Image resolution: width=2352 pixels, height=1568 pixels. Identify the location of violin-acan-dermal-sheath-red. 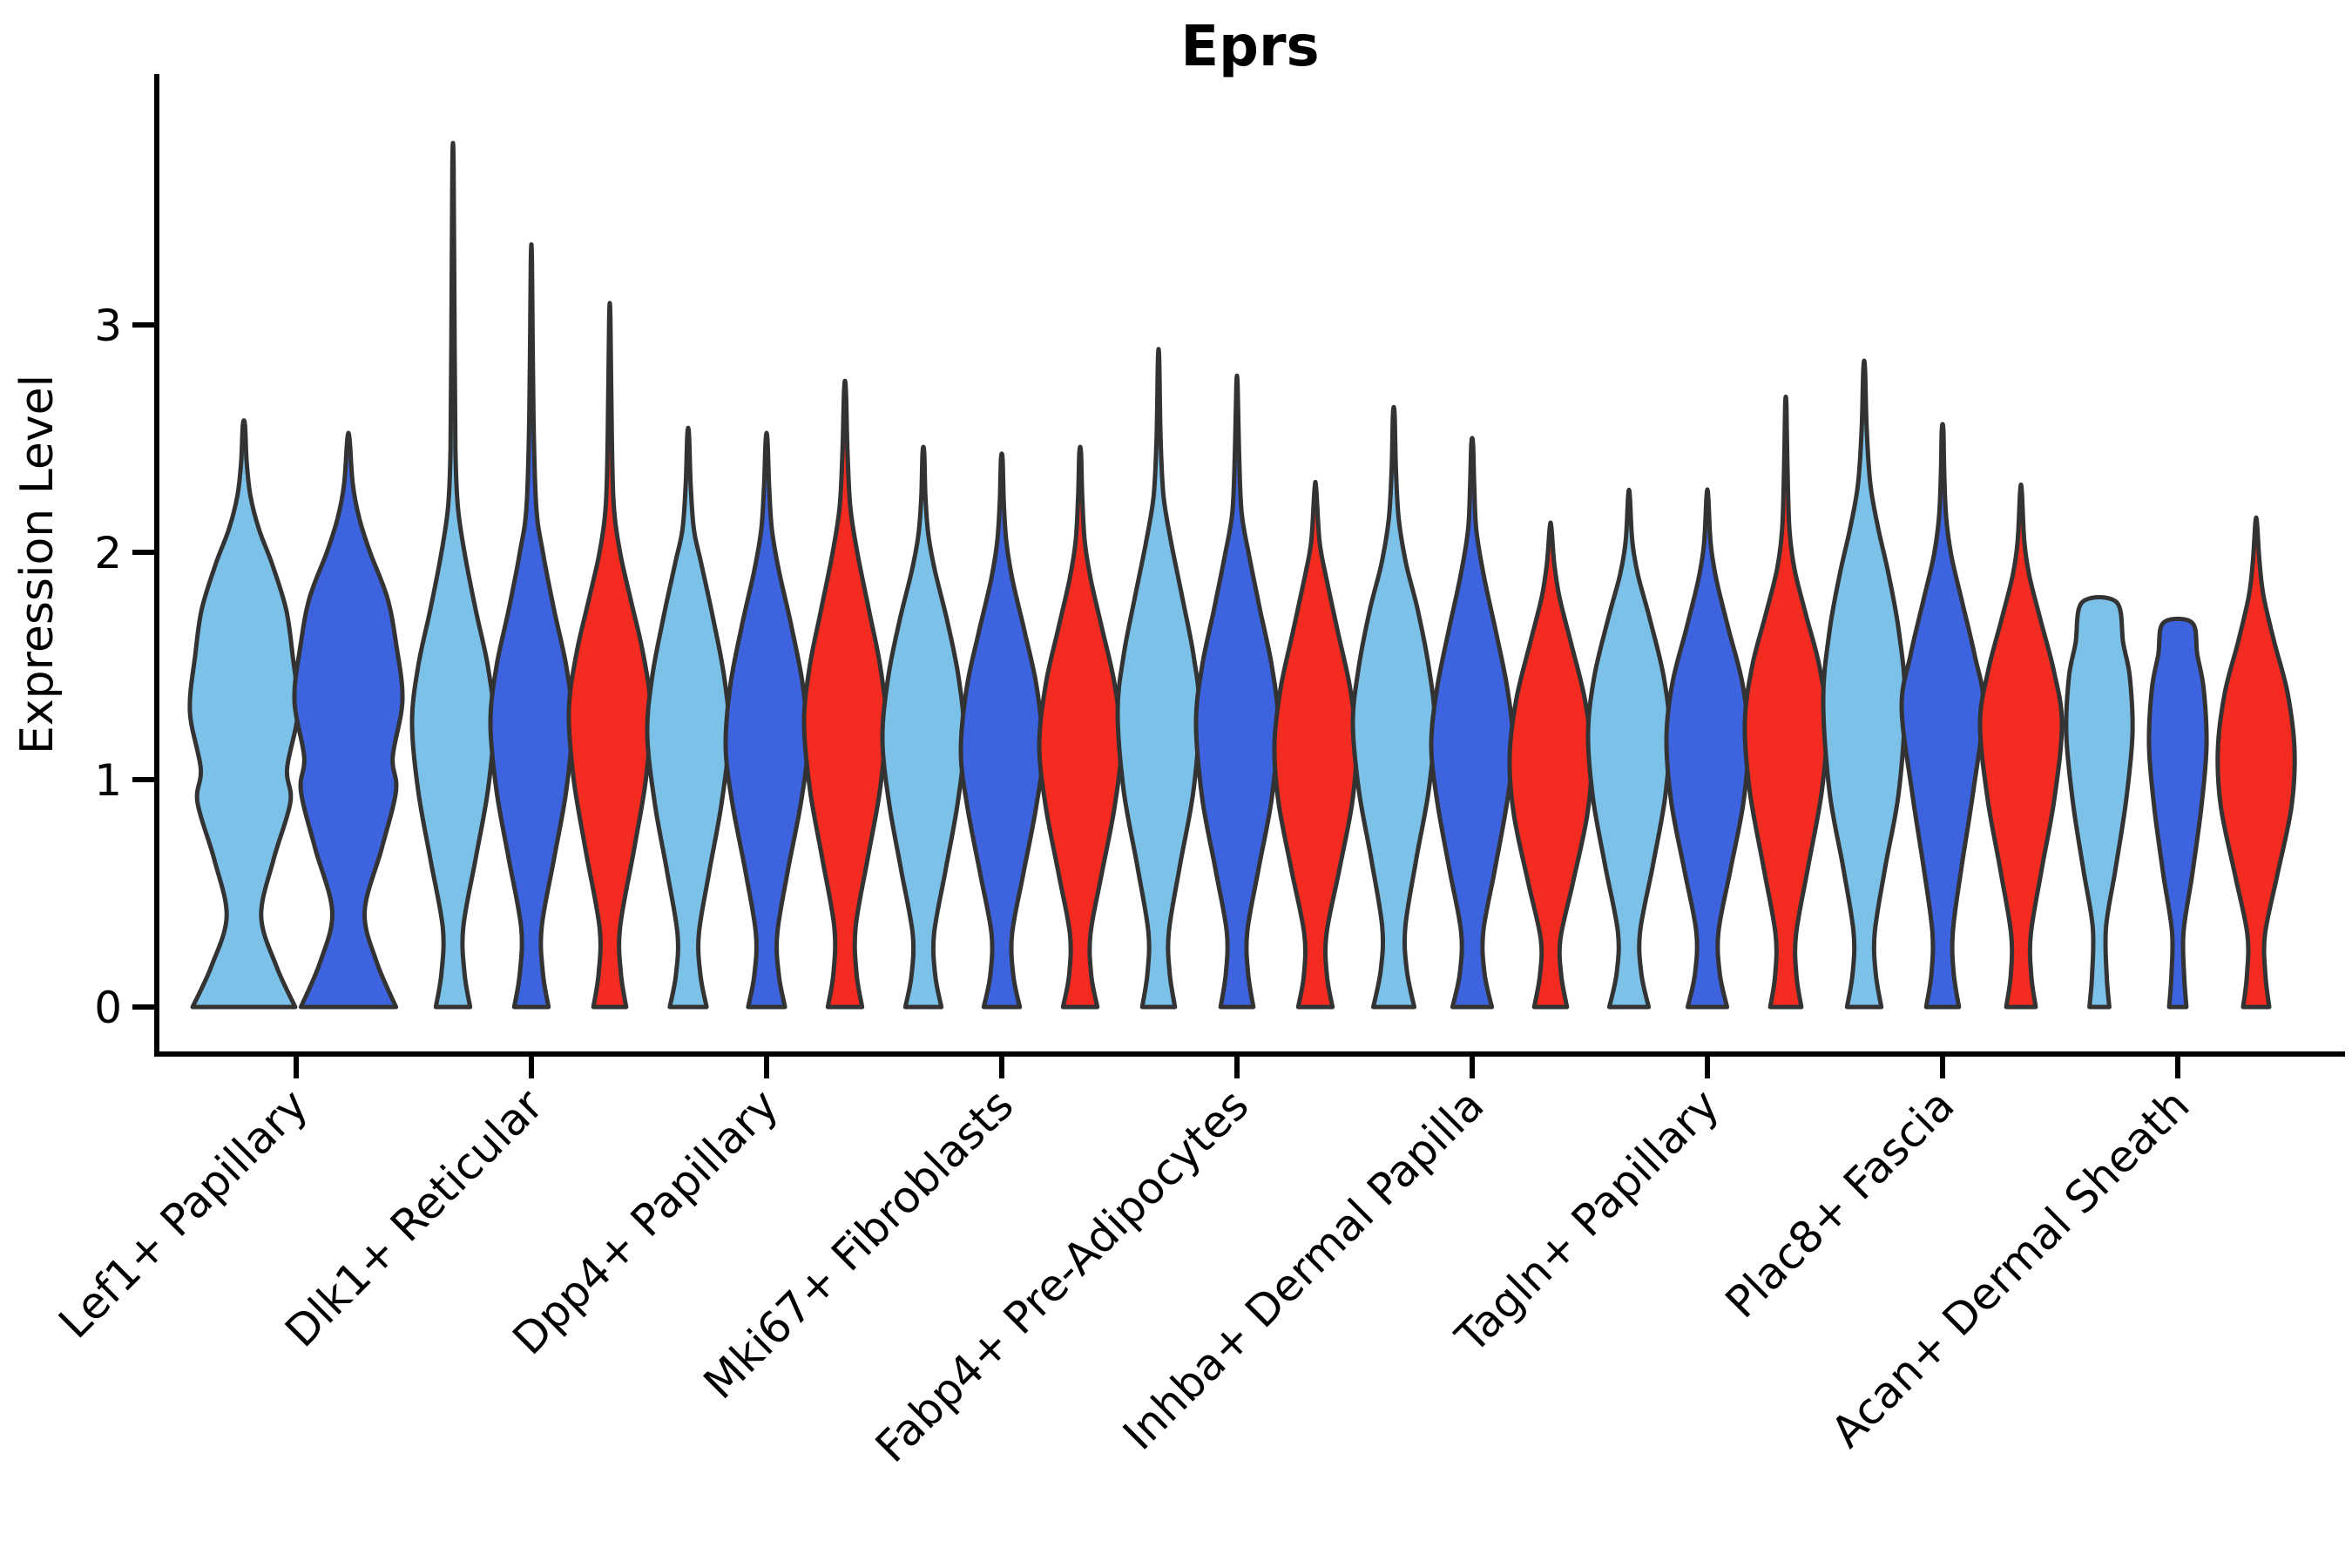
(2256, 762).